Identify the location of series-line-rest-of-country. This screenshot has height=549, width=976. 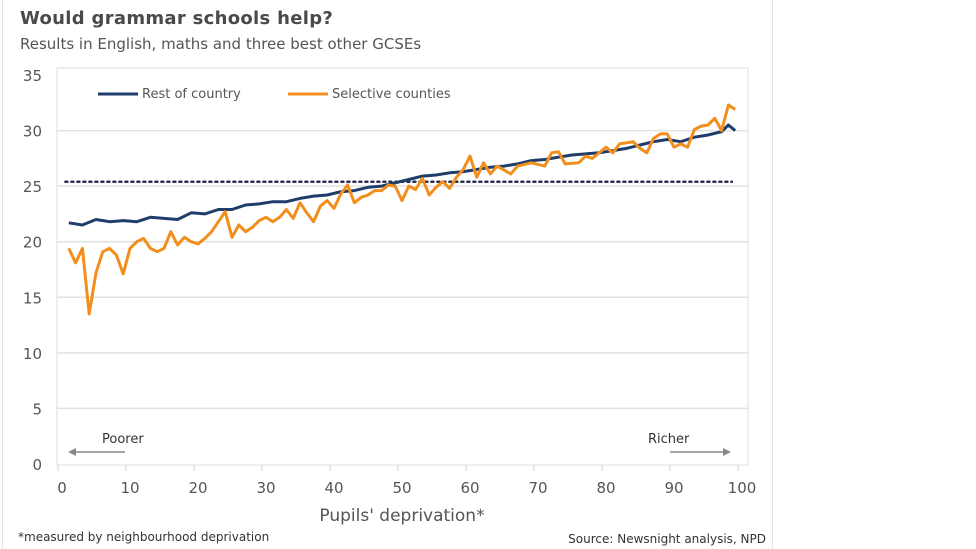
(402, 175).